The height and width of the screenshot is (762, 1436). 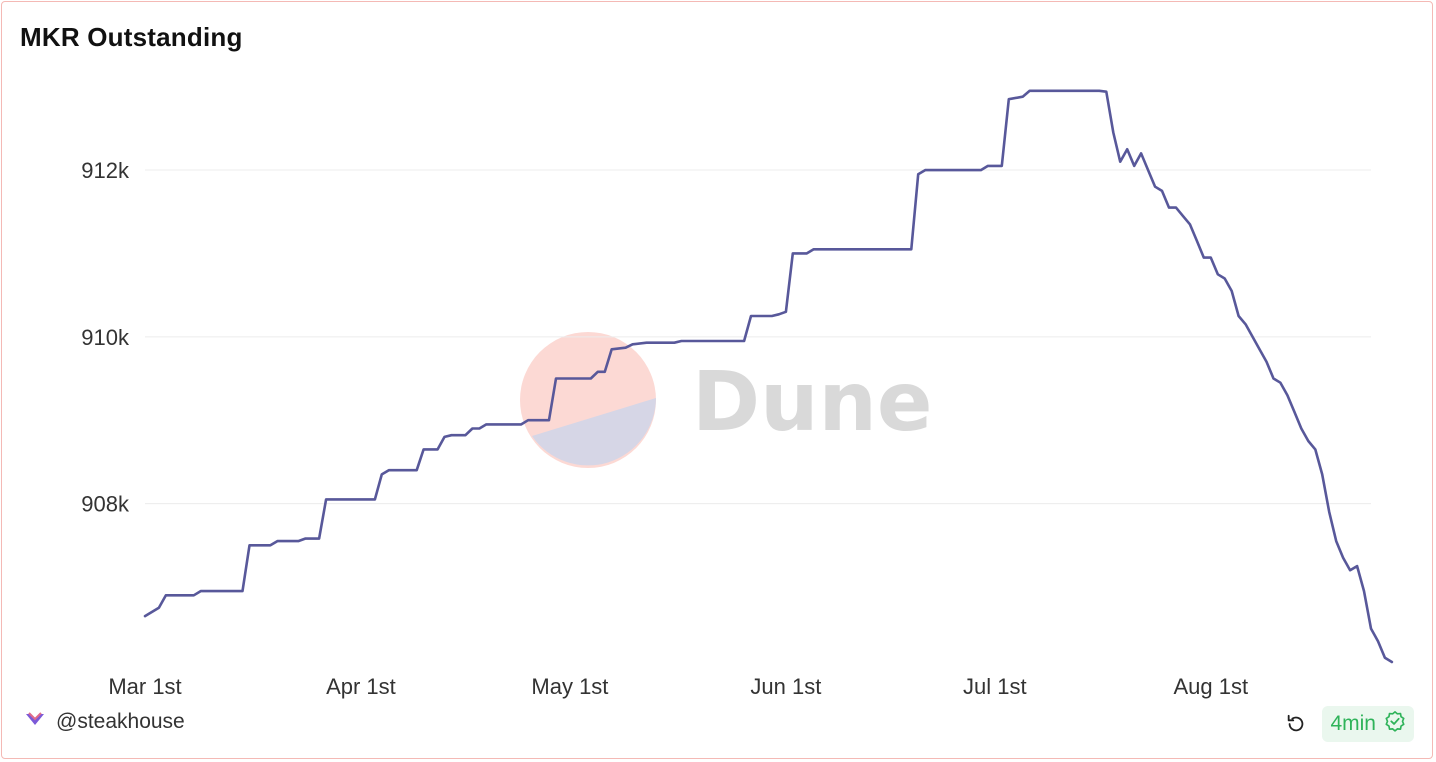 I want to click on refresh-age-badge: 4min, so click(x=1368, y=724).